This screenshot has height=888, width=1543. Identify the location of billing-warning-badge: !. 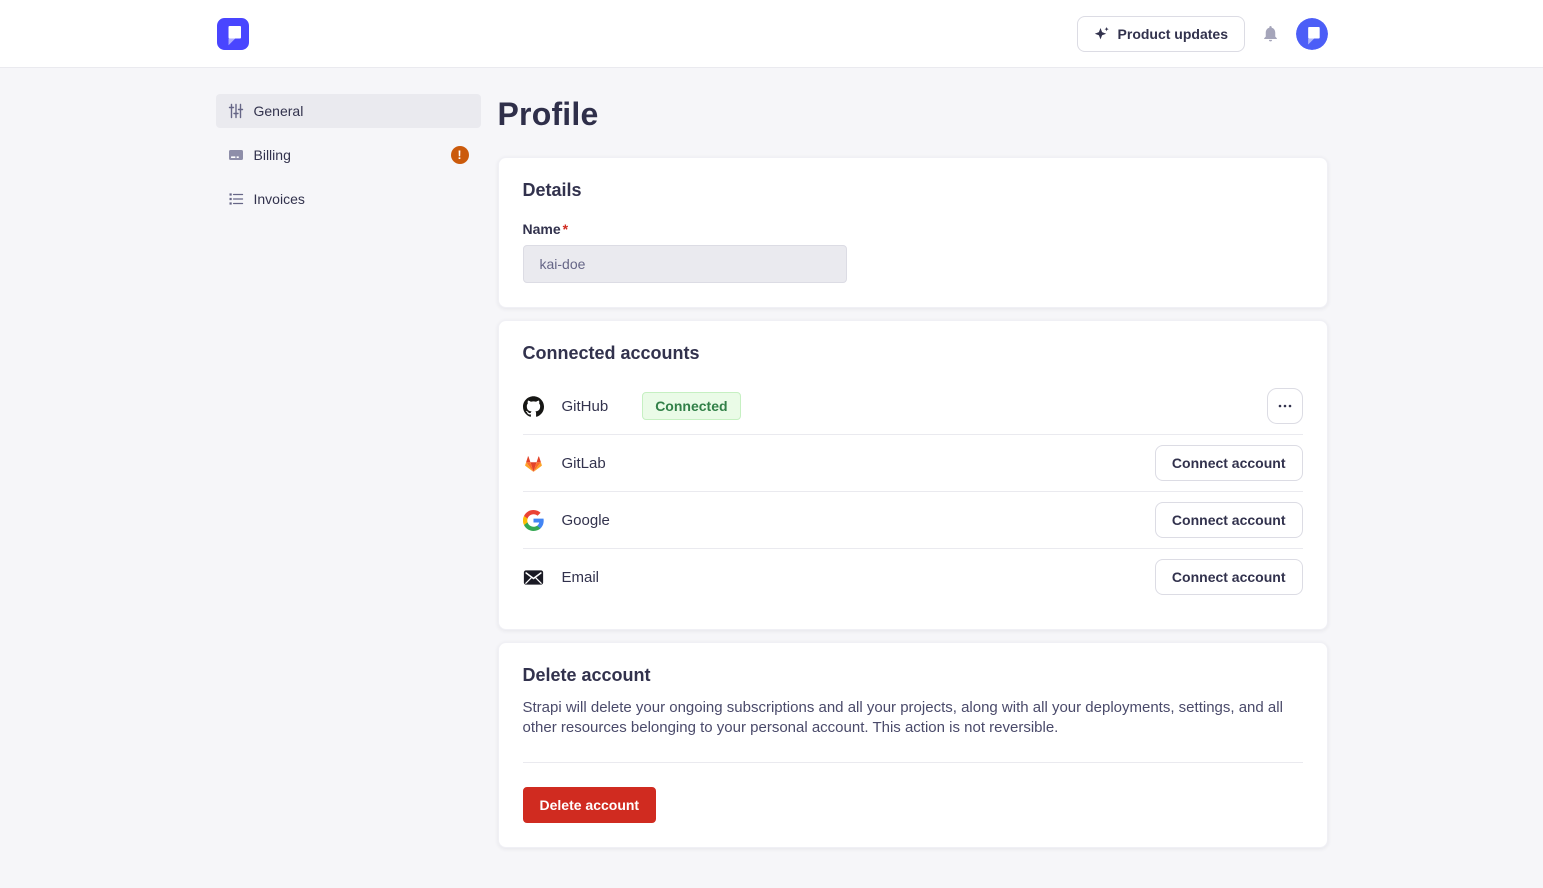
(459, 155).